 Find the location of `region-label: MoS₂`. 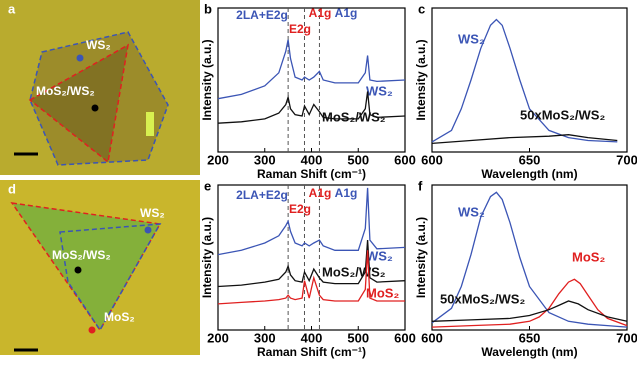

region-label: MoS₂ is located at coordinates (119, 317).